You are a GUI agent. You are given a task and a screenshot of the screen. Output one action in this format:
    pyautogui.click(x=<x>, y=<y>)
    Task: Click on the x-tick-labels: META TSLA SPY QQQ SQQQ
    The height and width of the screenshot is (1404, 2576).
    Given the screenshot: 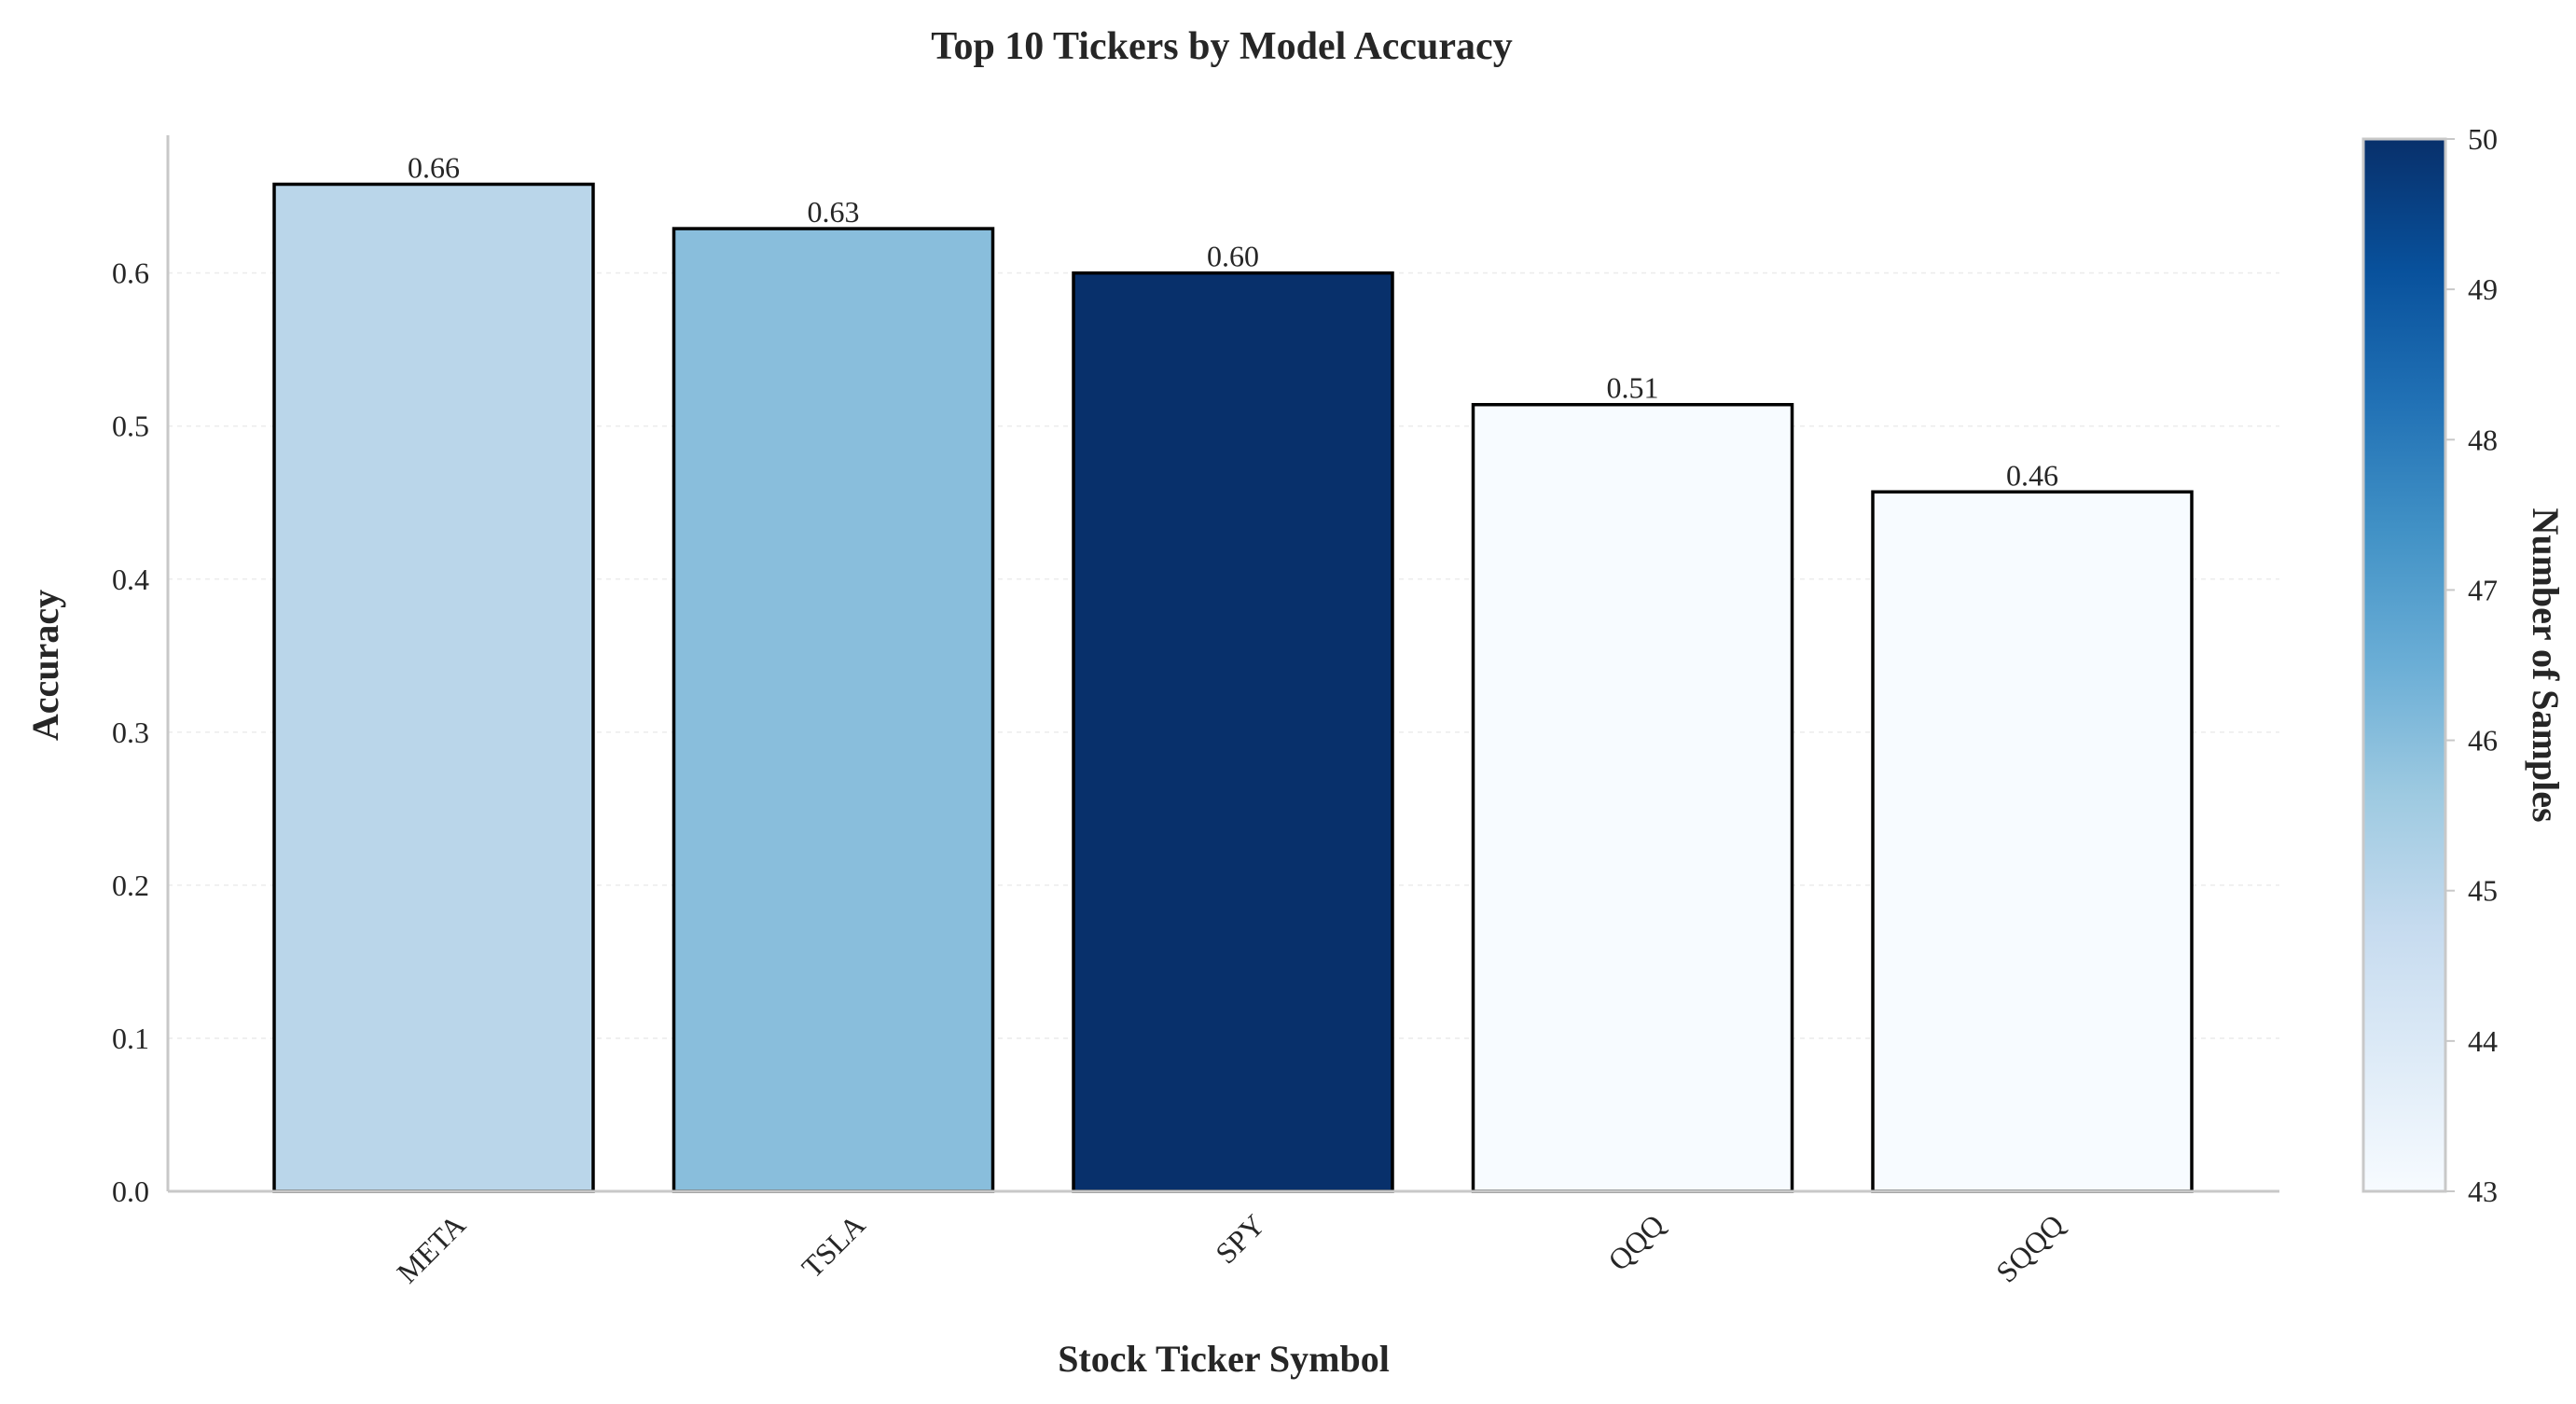 What is the action you would take?
    pyautogui.click(x=1230, y=1248)
    